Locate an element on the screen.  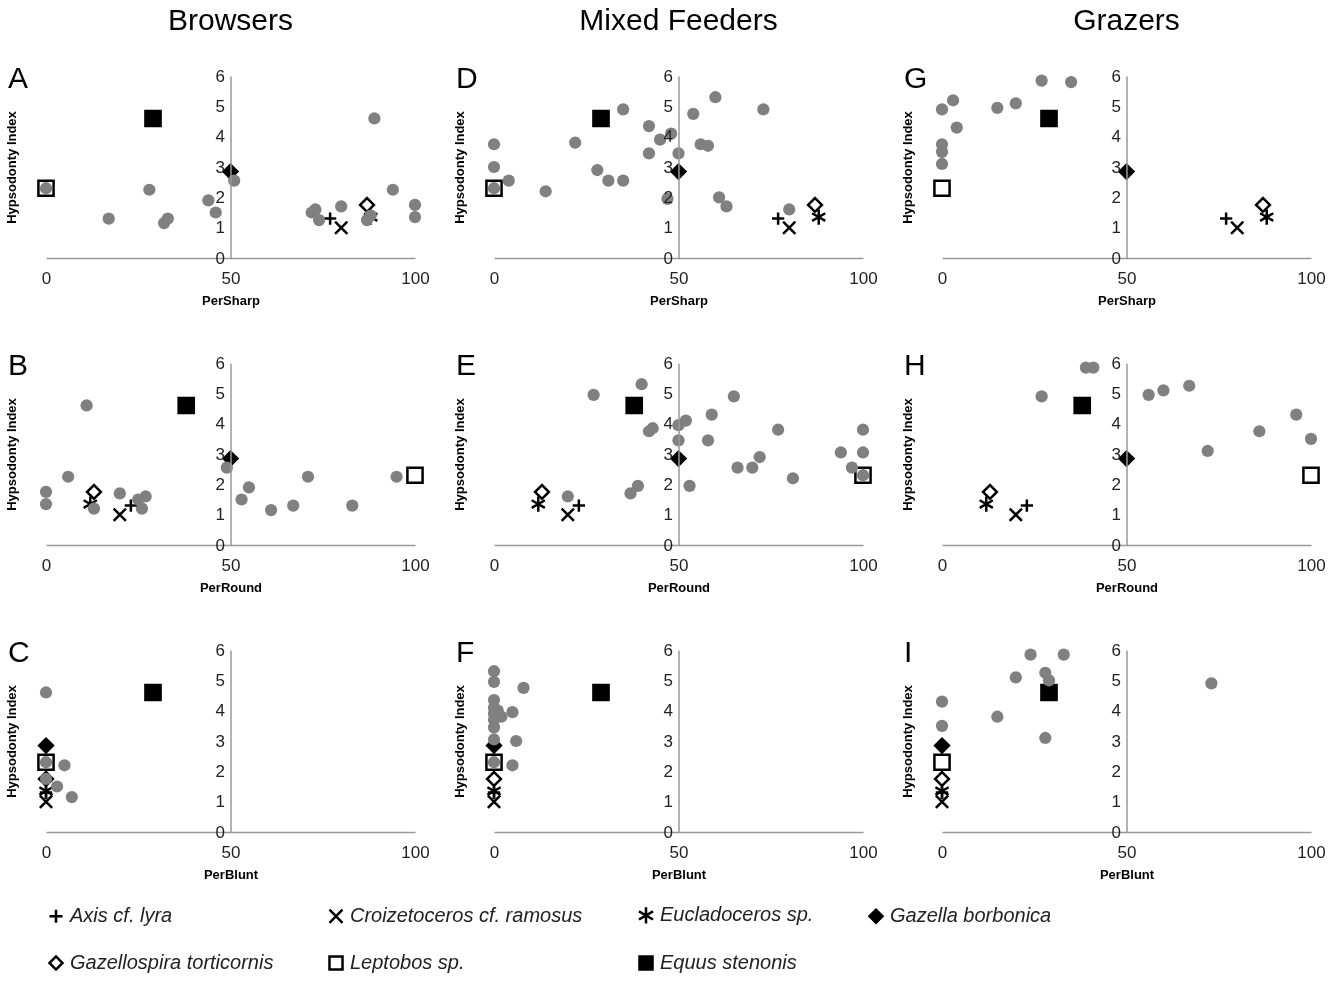
legend-label: Axis cf. lyra is located at coordinates (121, 915).